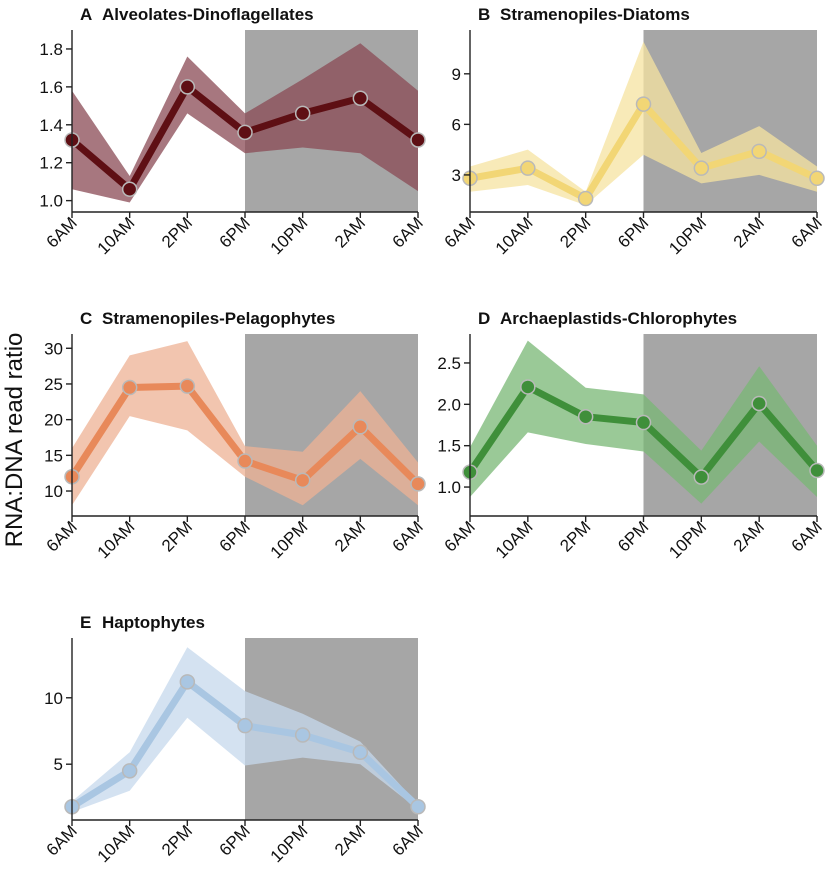  What do you see at coordinates (58, 764) in the screenshot?
I see `y-tick-label: 5` at bounding box center [58, 764].